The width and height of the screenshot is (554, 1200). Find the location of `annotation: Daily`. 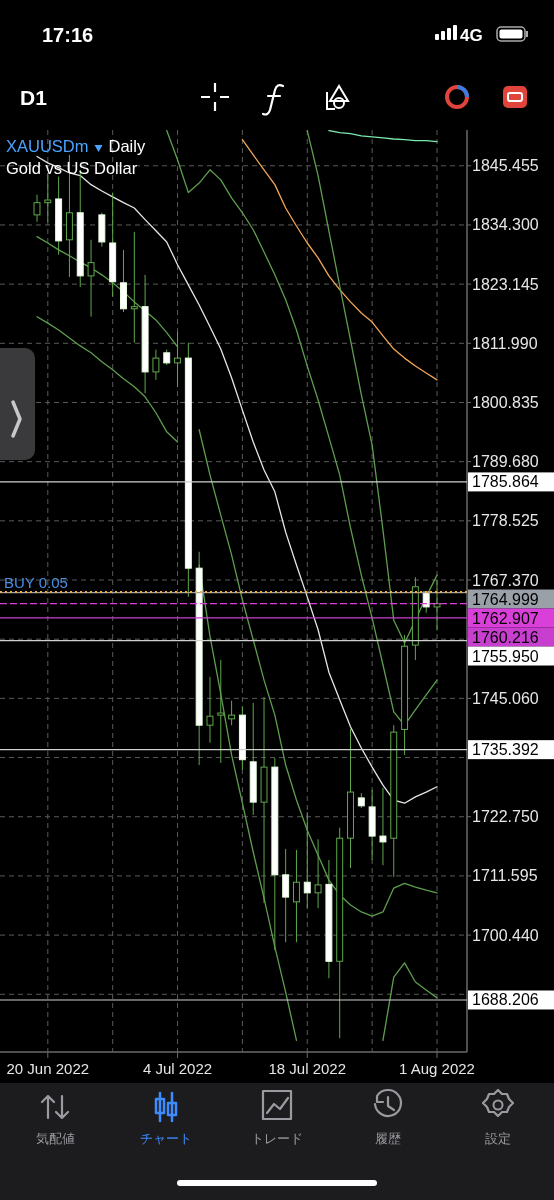

annotation: Daily is located at coordinates (127, 146).